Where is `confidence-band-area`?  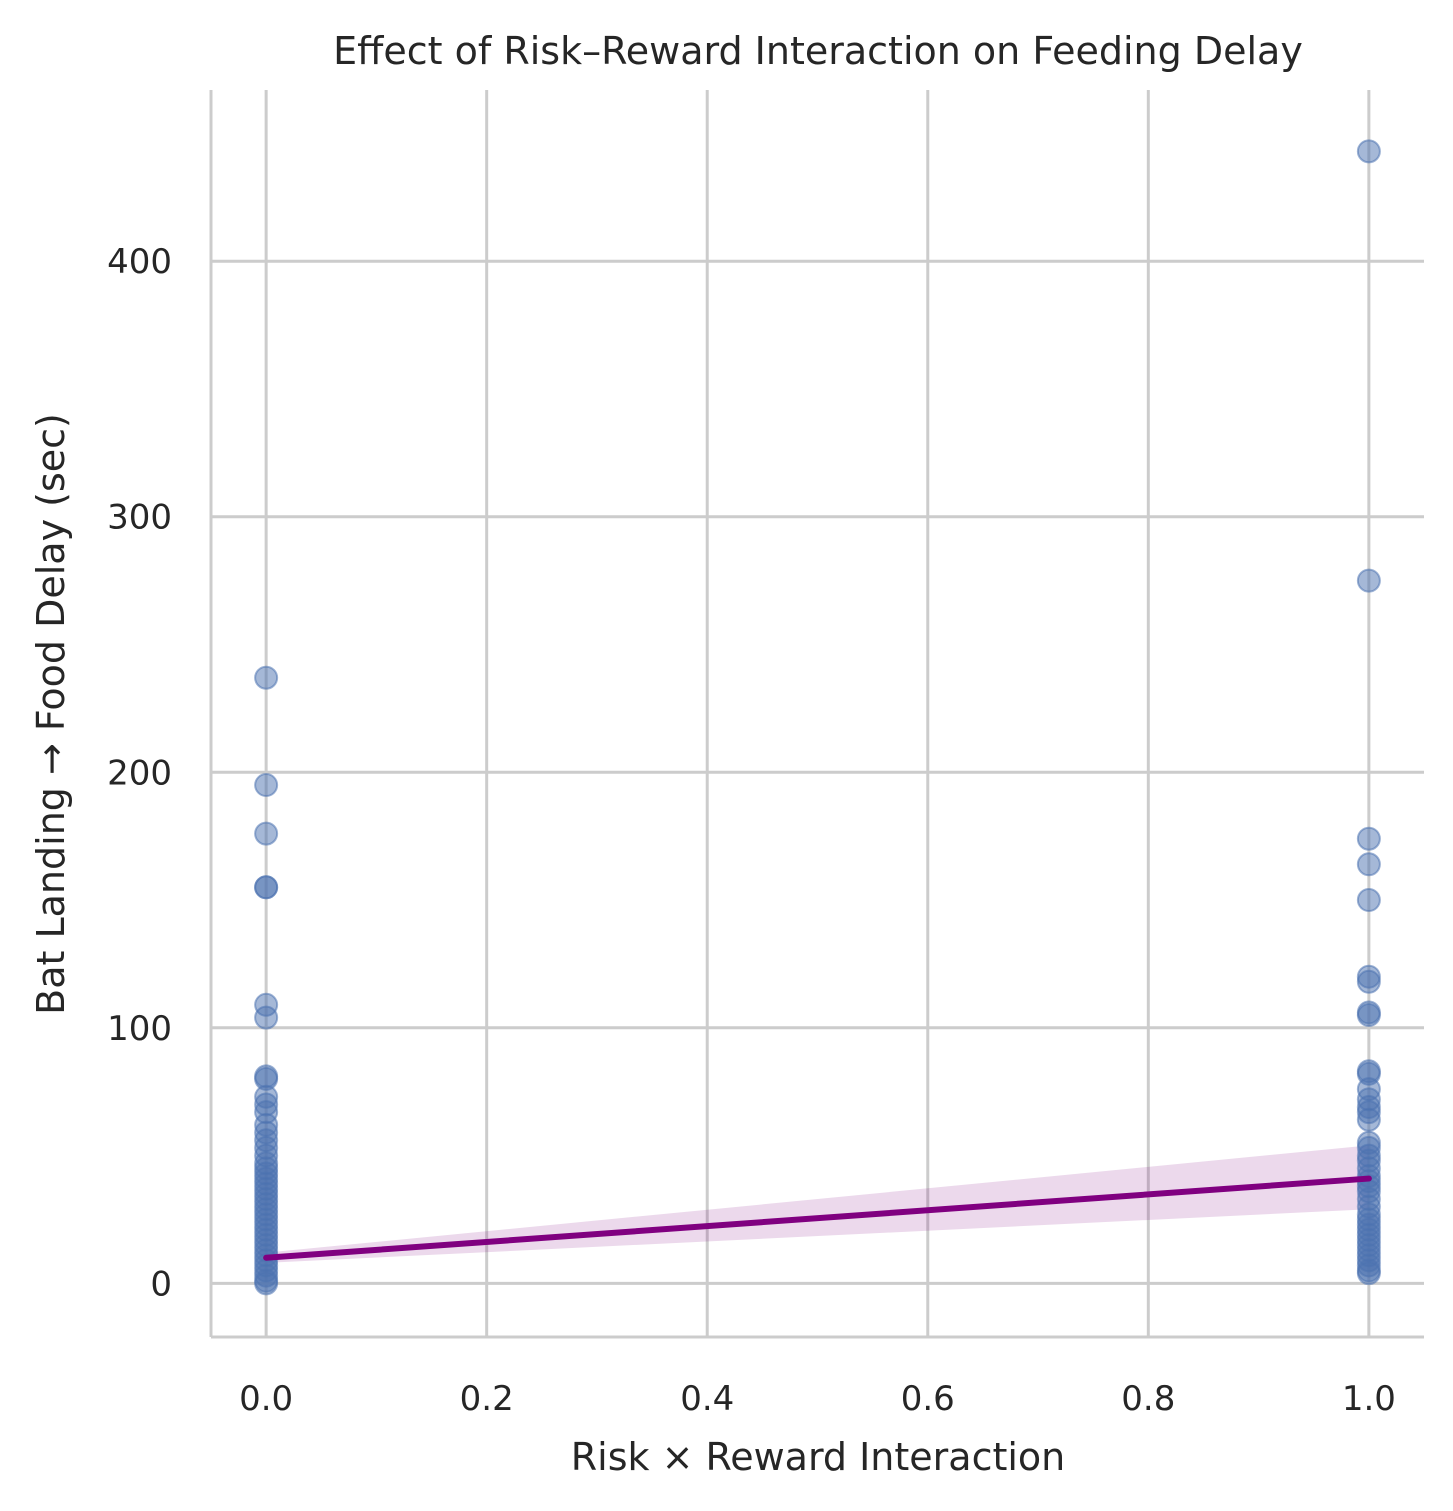 confidence-band-area is located at coordinates (817, 1204).